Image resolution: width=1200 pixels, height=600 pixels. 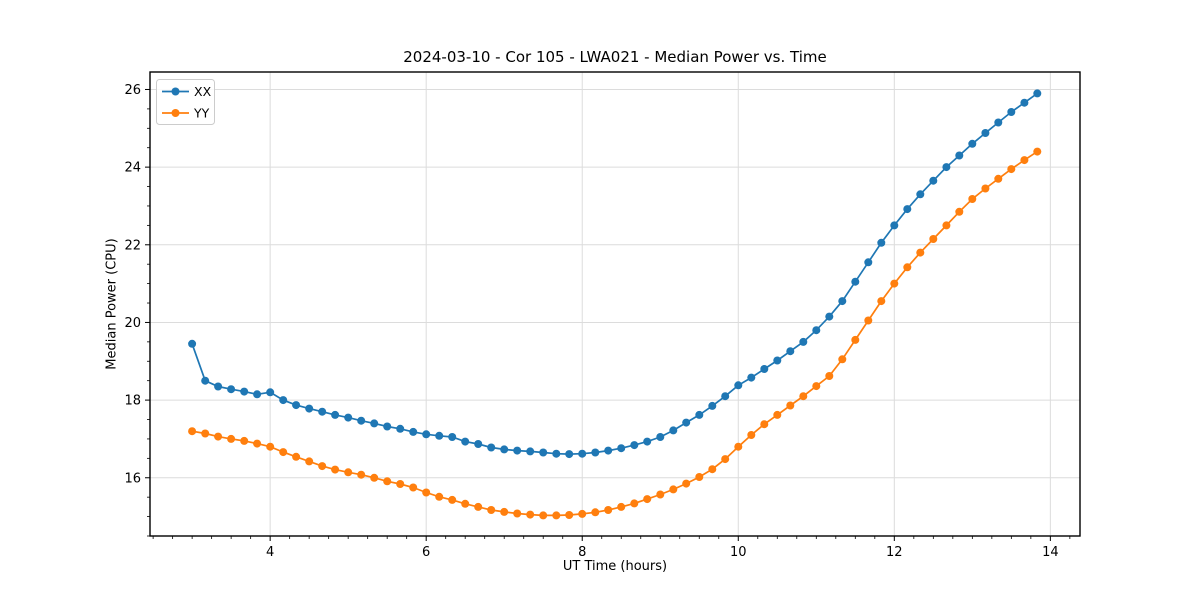 What do you see at coordinates (132, 245) in the screenshot?
I see `y-tick-label: 22` at bounding box center [132, 245].